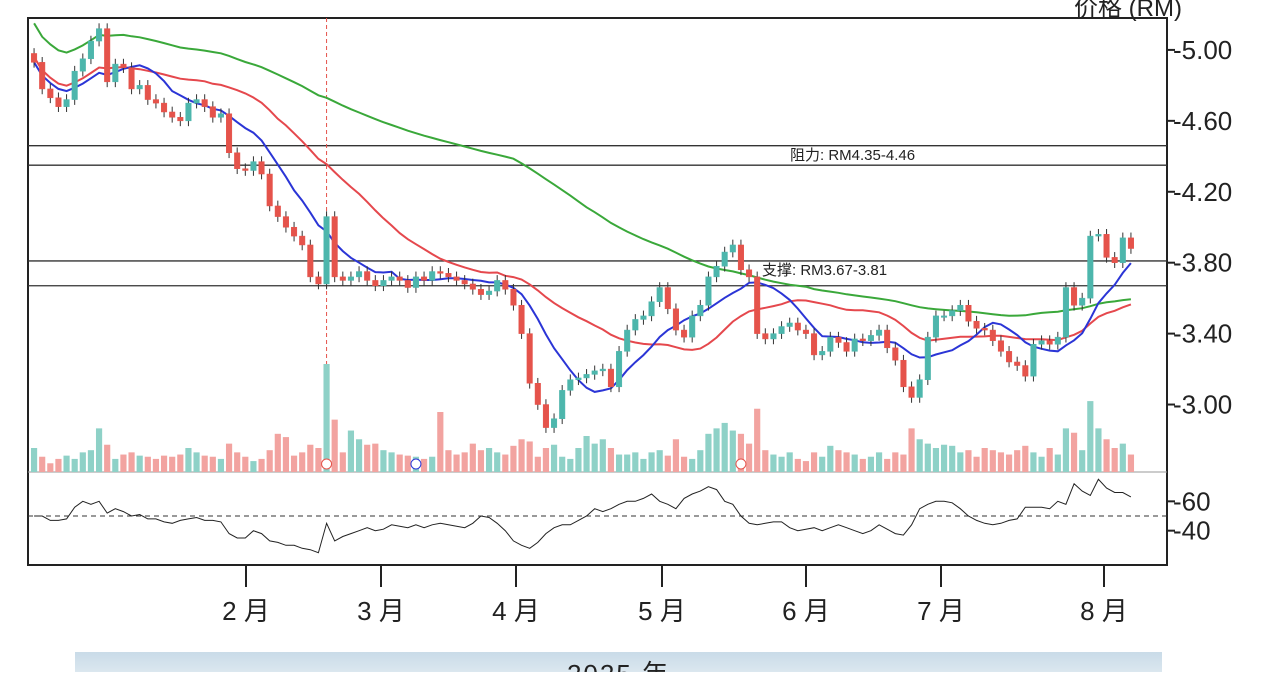  I want to click on y-tick-label: -3.40, so click(1202, 334).